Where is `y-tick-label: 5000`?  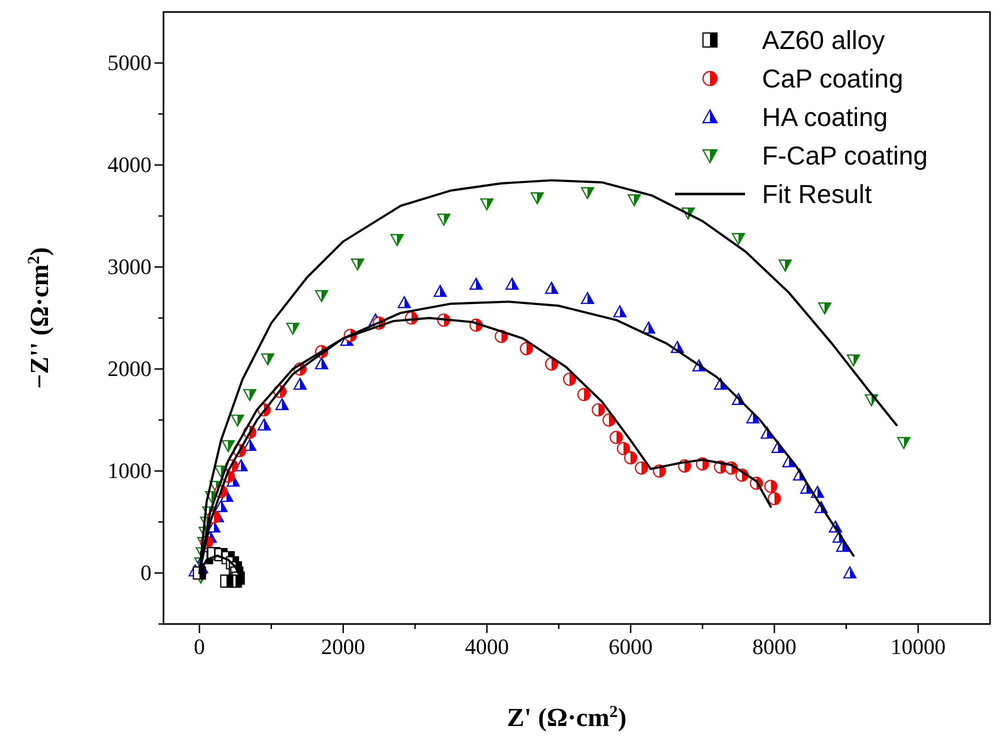
y-tick-label: 5000 is located at coordinates (130, 62).